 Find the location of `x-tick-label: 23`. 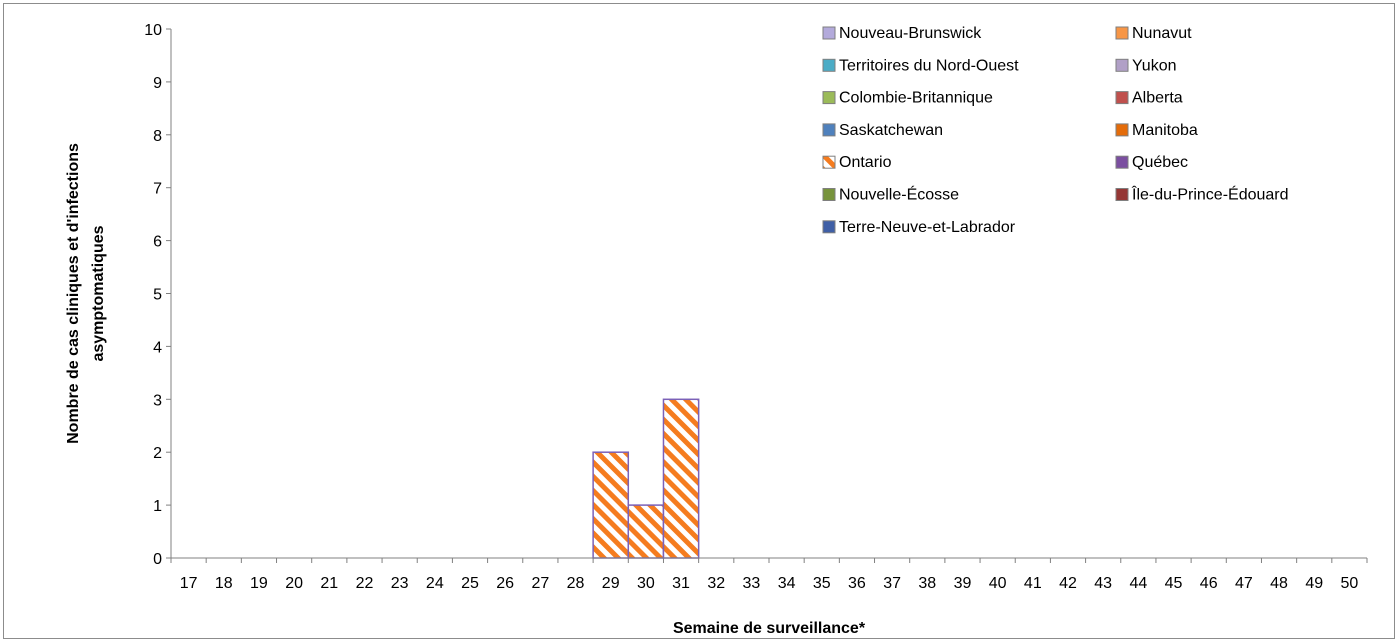

x-tick-label: 23 is located at coordinates (400, 583).